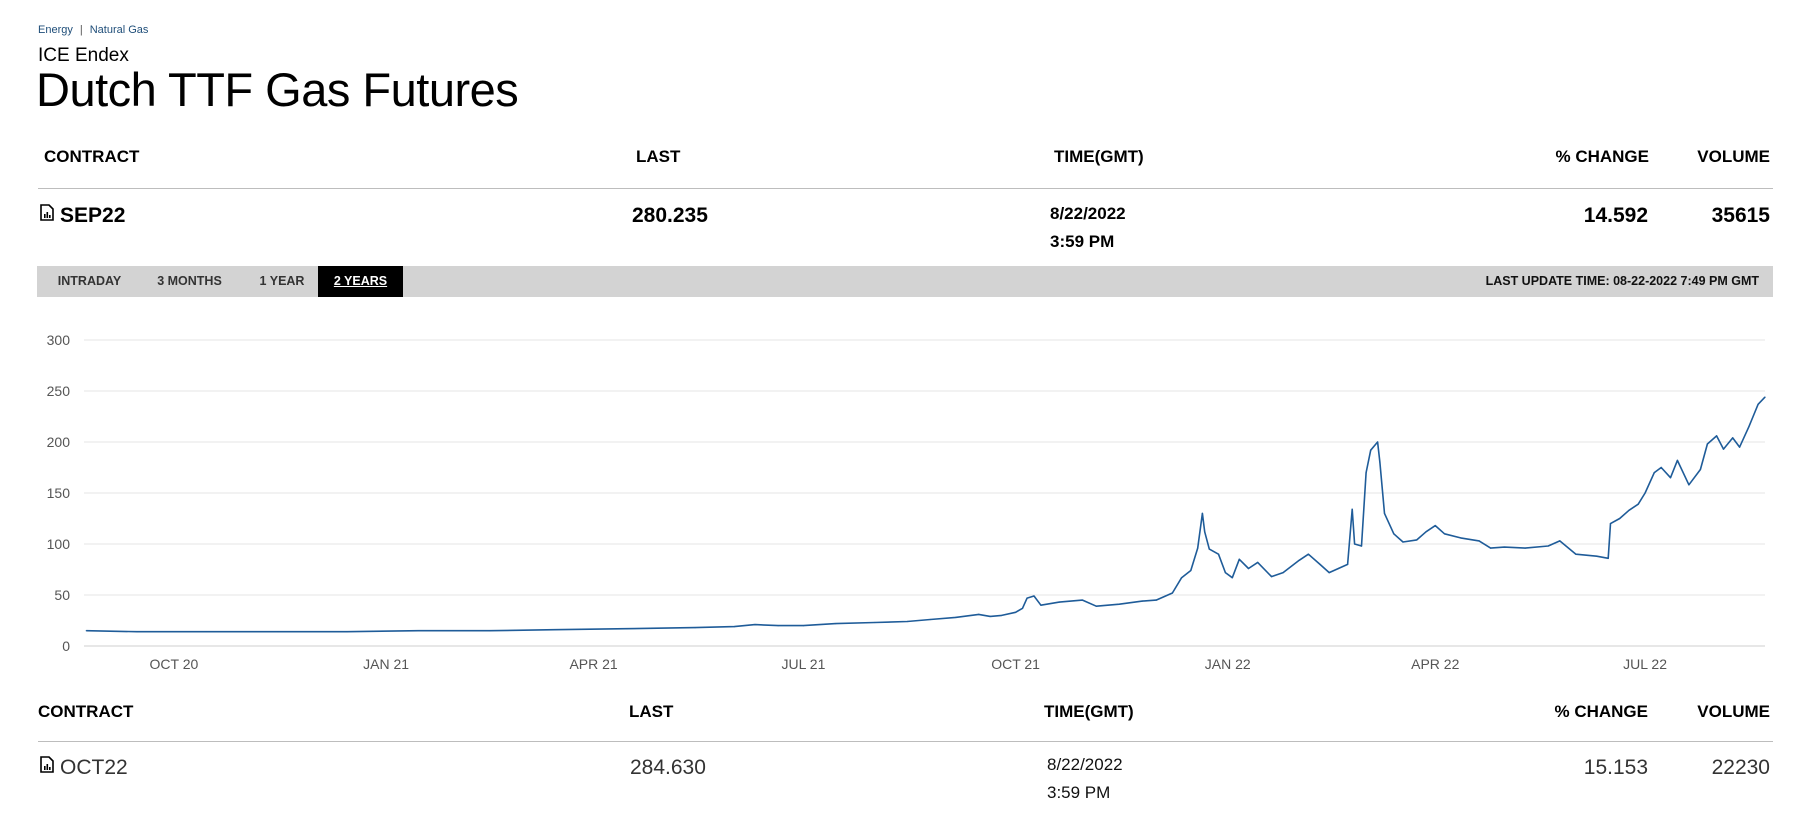 This screenshot has height=816, width=1803. I want to click on column-header-time: TIME(GMT), so click(1099, 156).